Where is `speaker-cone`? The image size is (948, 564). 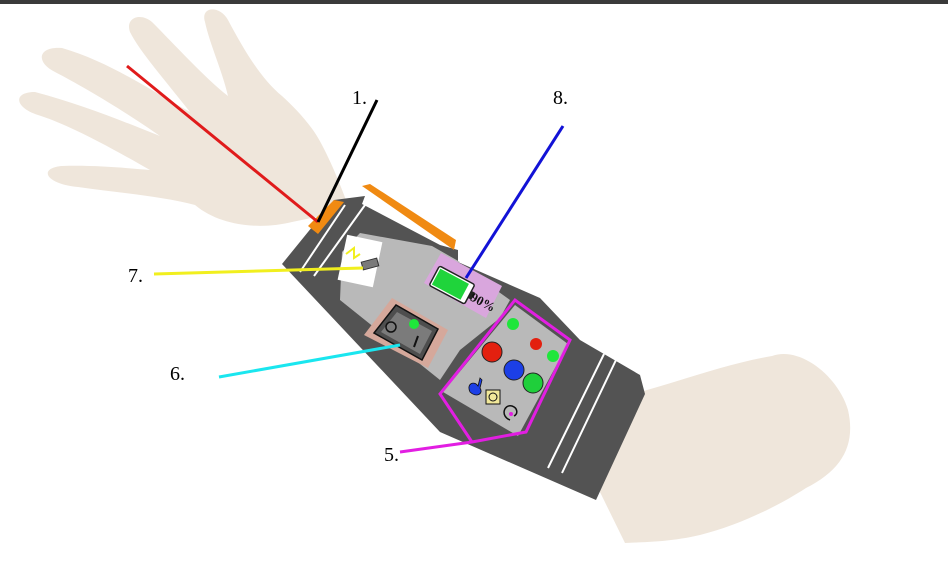
speaker-cone is located at coordinates (493, 397).